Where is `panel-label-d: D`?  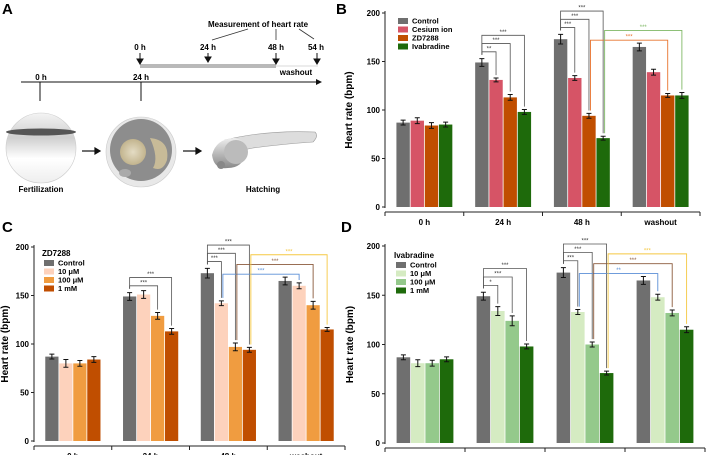 panel-label-d: D is located at coordinates (346, 227).